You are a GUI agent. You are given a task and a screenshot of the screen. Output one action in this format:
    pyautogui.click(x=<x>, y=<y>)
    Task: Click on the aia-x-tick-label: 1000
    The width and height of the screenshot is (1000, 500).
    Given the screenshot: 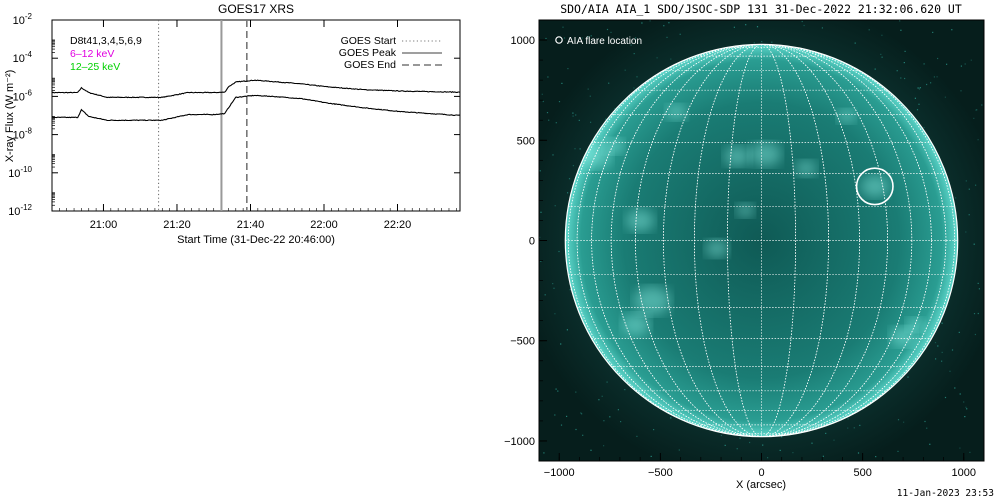 What is the action you would take?
    pyautogui.click(x=964, y=473)
    